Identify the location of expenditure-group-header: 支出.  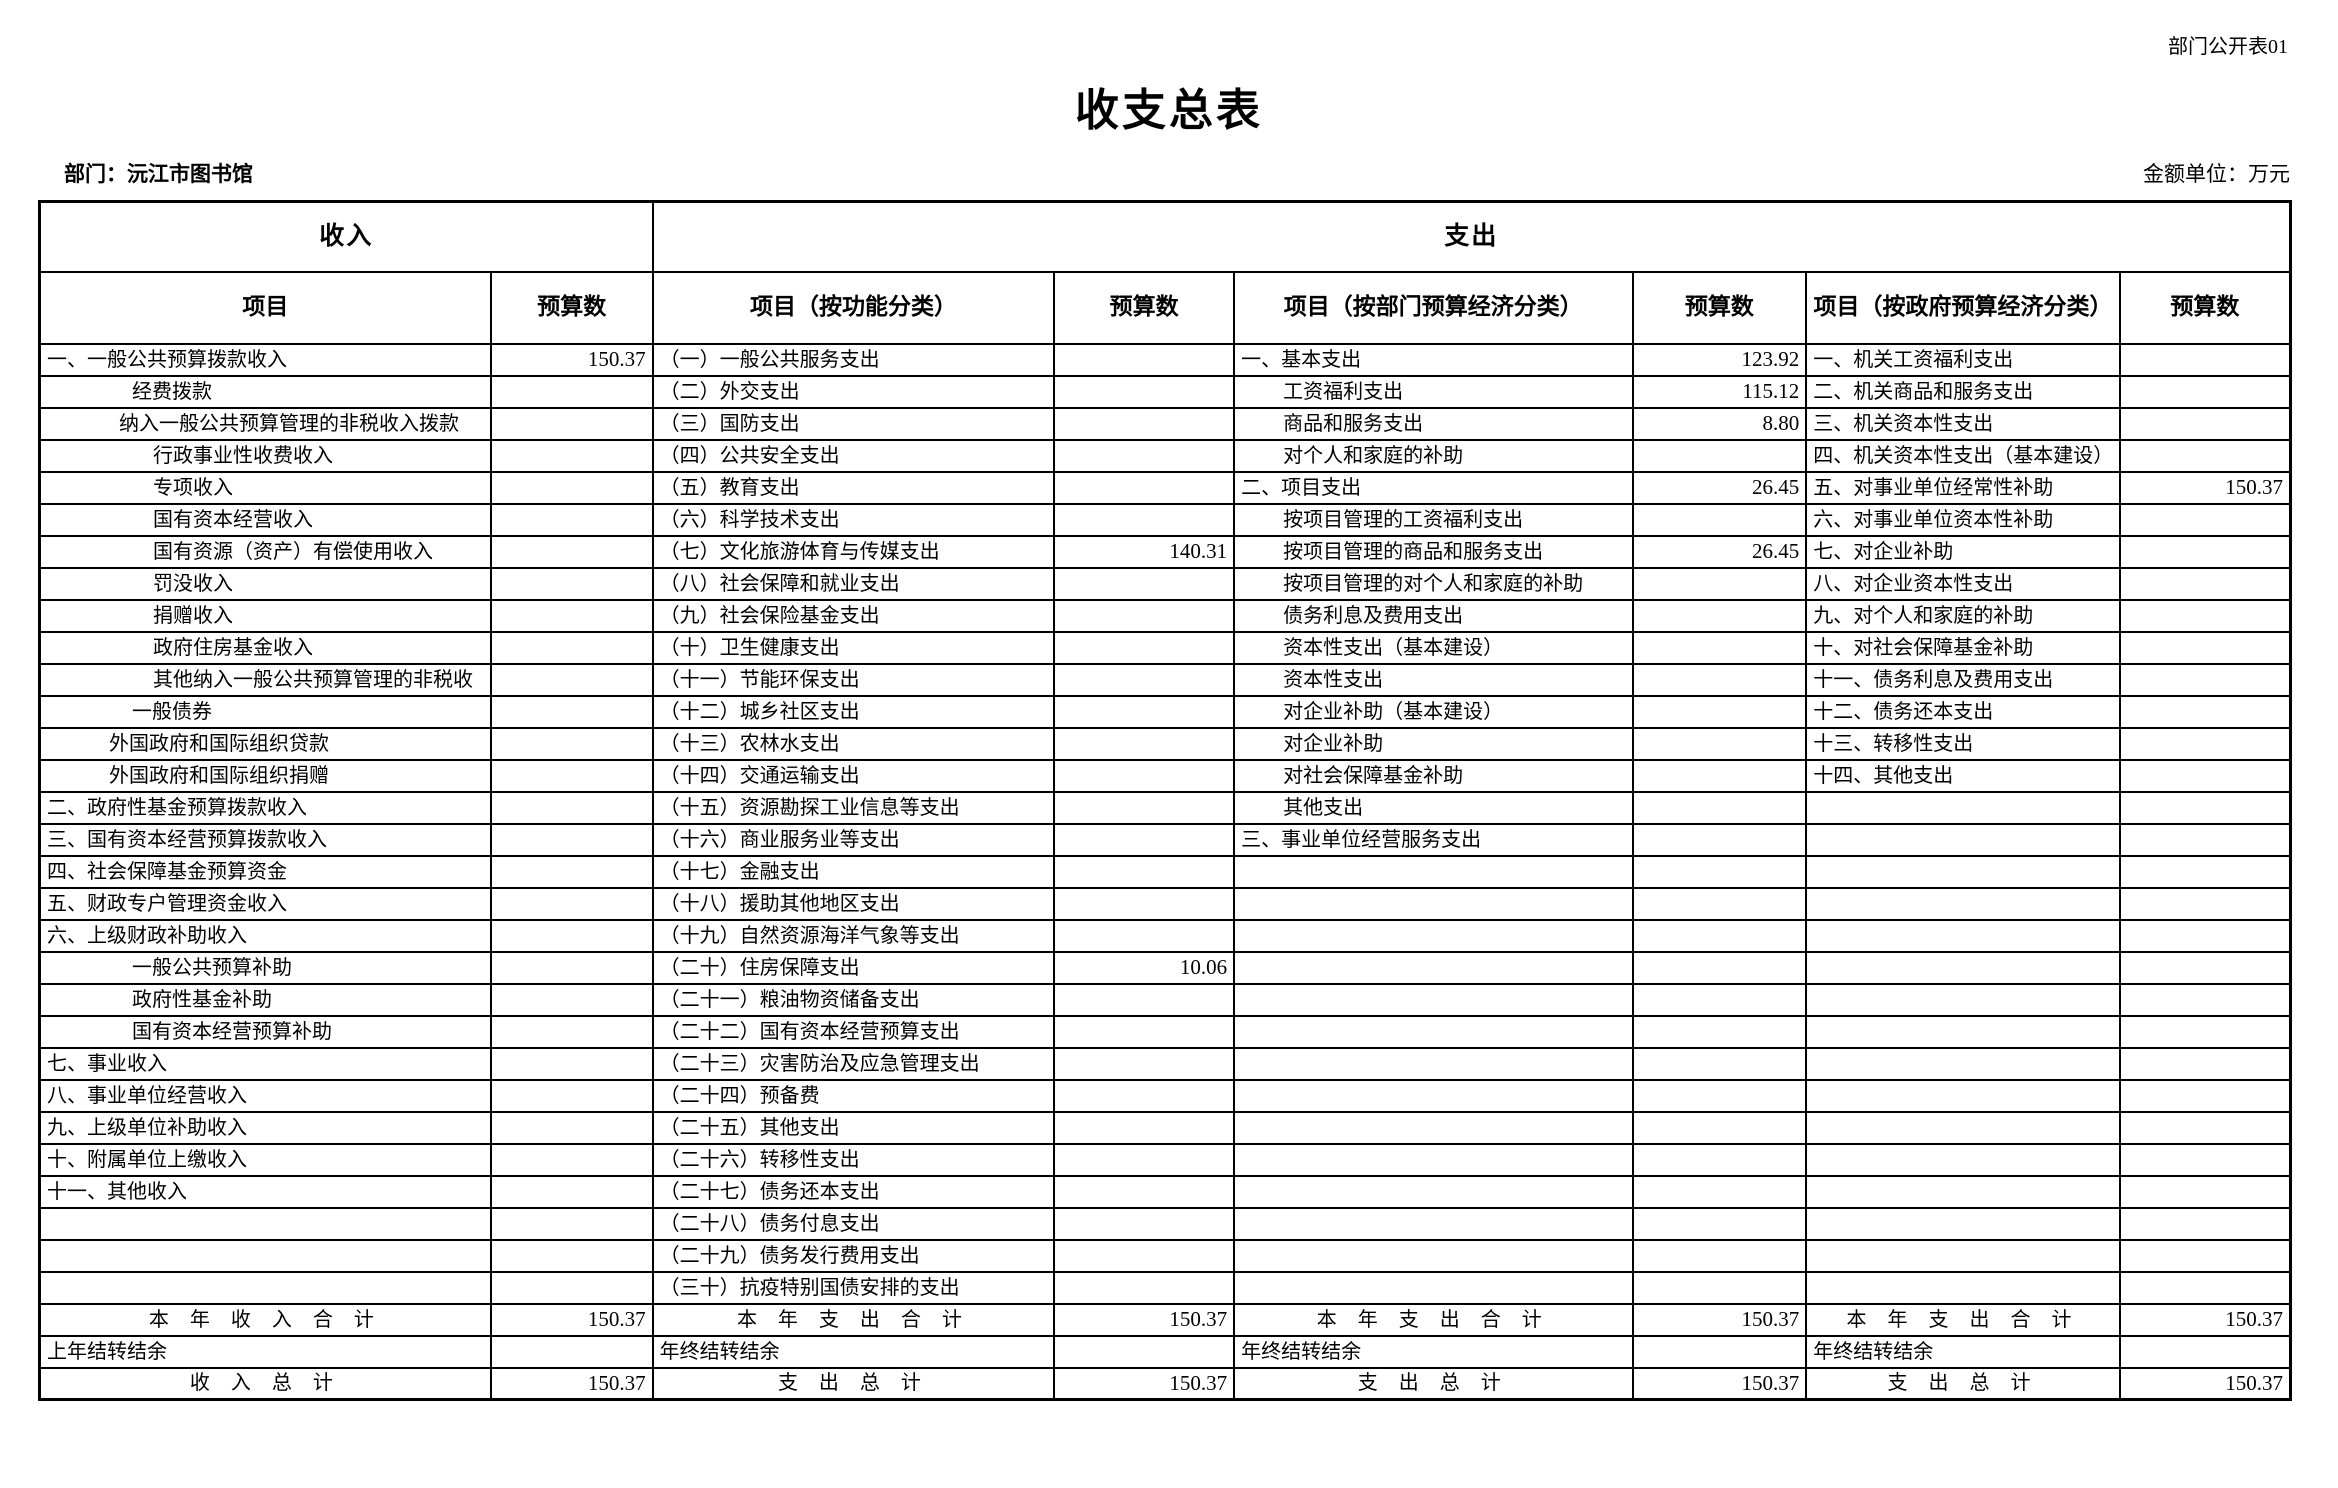
(1471, 236).